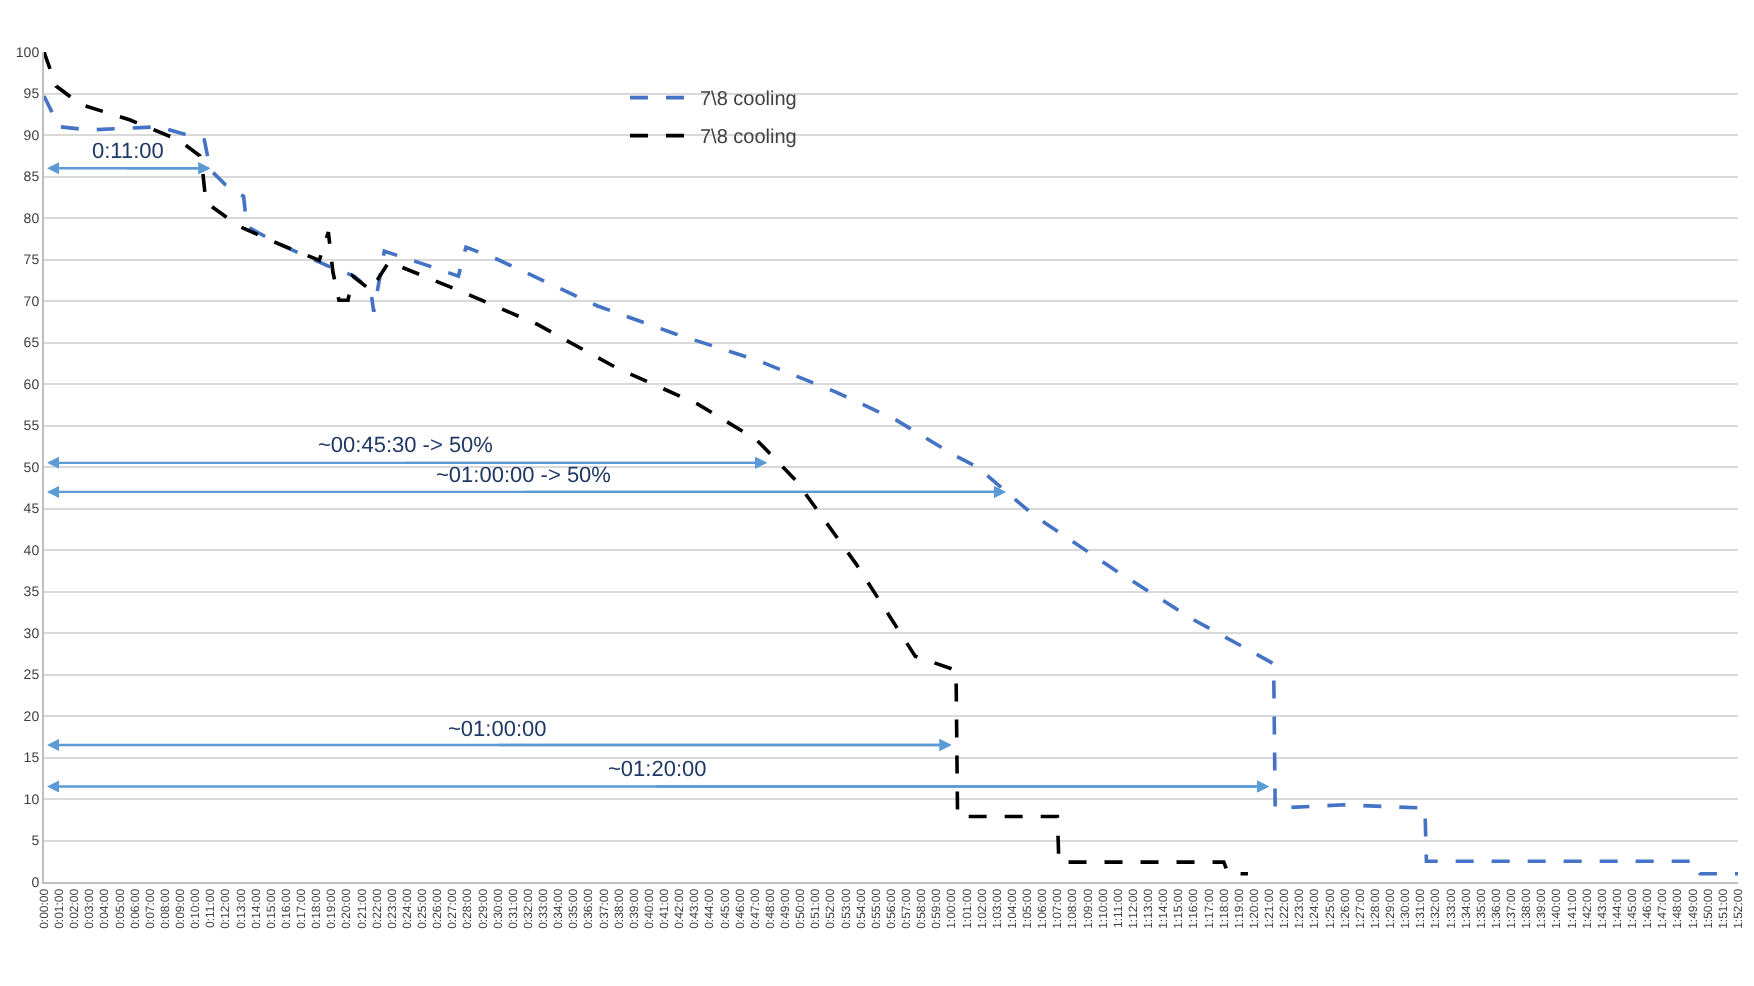 This screenshot has height=986, width=1754. What do you see at coordinates (497, 730) in the screenshot?
I see `annotation: ~01:00:00` at bounding box center [497, 730].